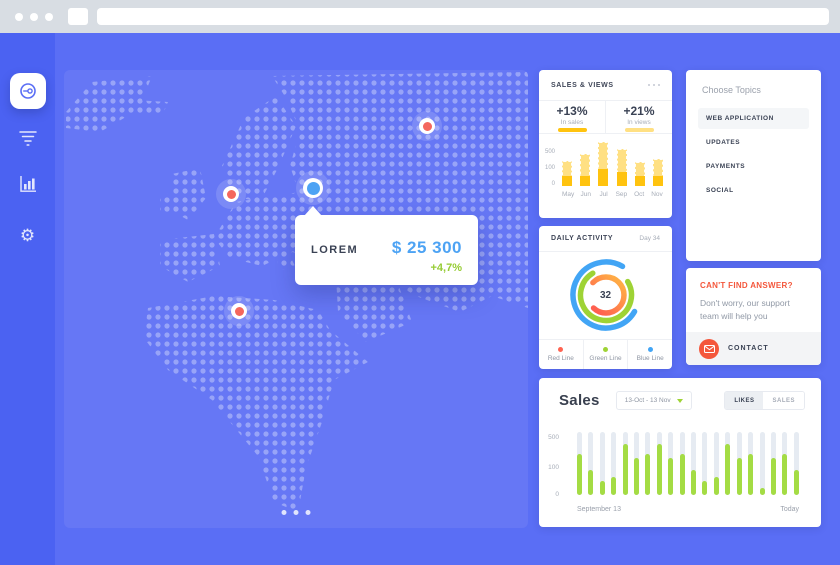 The image size is (840, 565). Describe the element at coordinates (296, 512) in the screenshot. I see `map-pagination-dots` at that location.